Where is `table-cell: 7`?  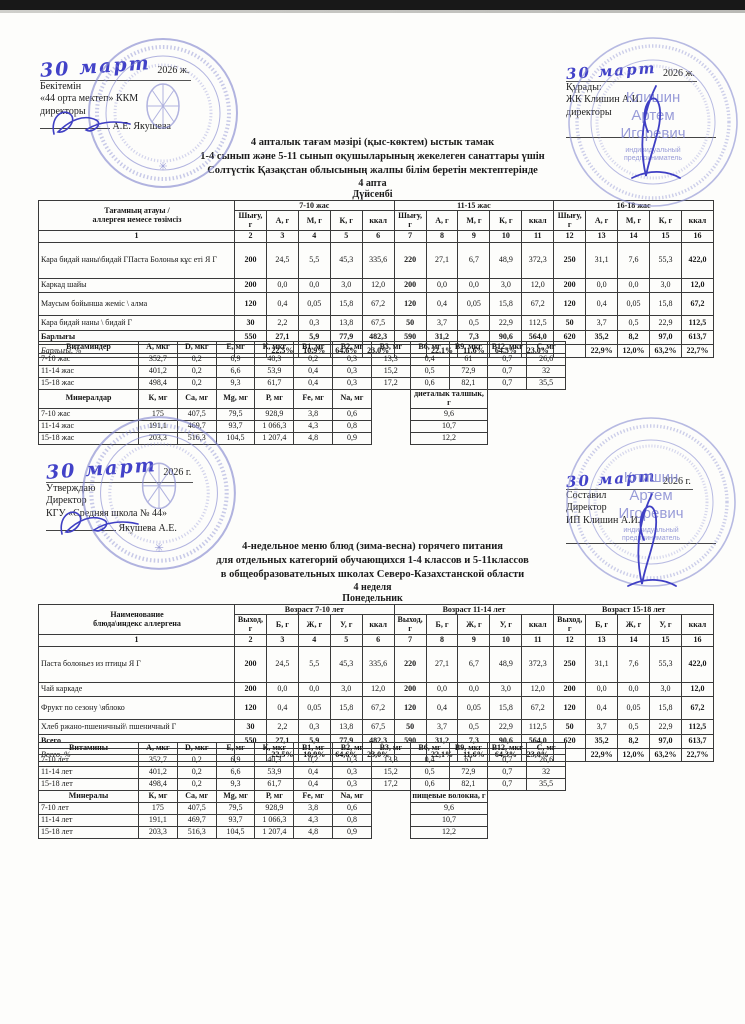 table-cell: 7 is located at coordinates (410, 640).